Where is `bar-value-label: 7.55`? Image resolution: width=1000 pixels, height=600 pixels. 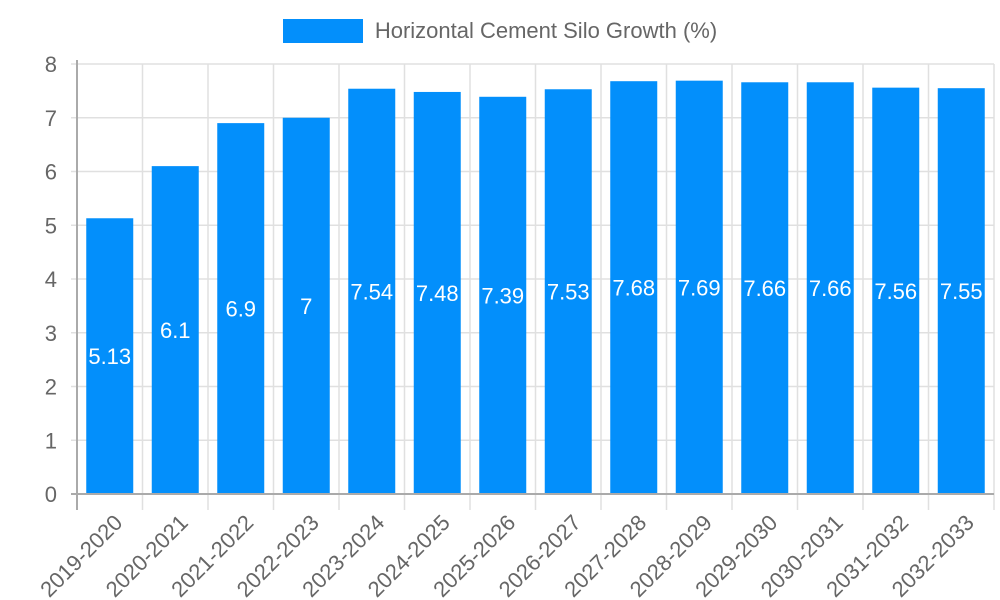
bar-value-label: 7.55 is located at coordinates (961, 291).